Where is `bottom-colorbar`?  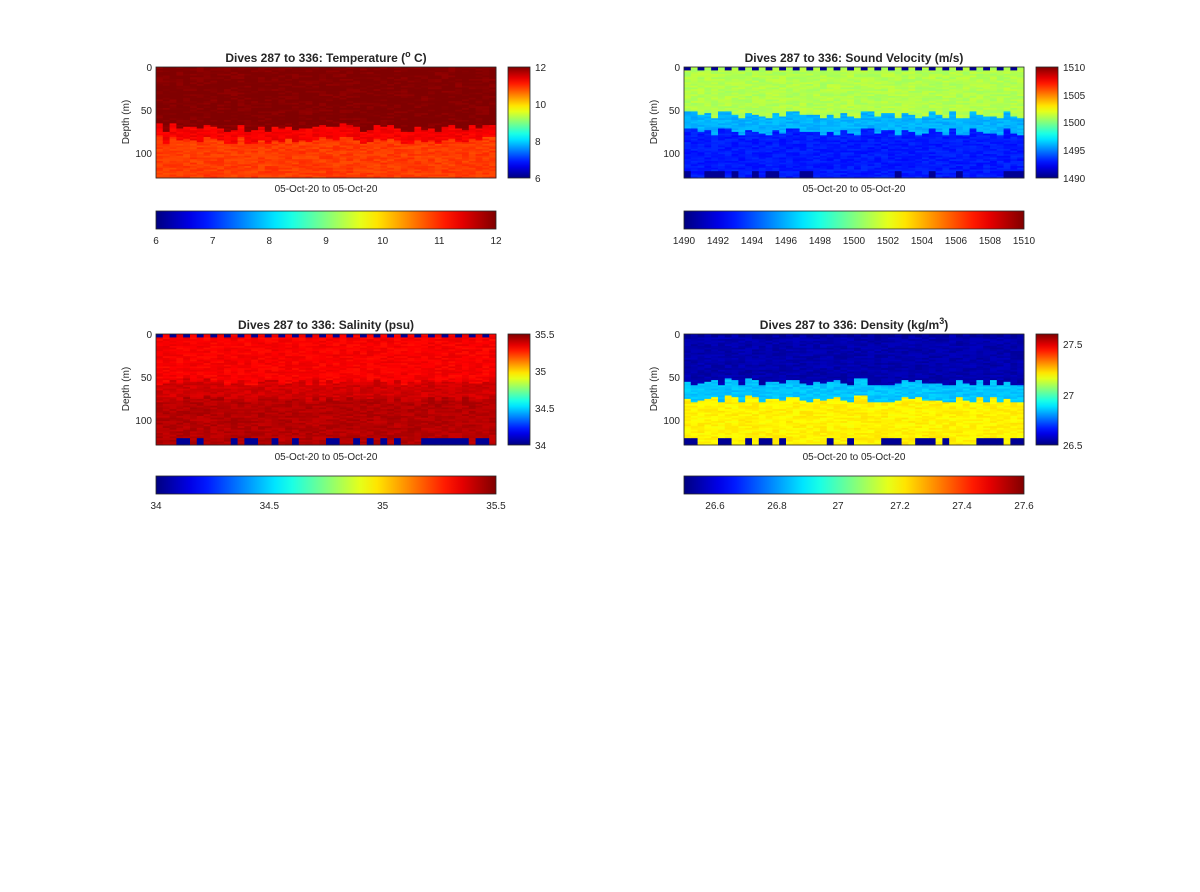
bottom-colorbar is located at coordinates (326, 220).